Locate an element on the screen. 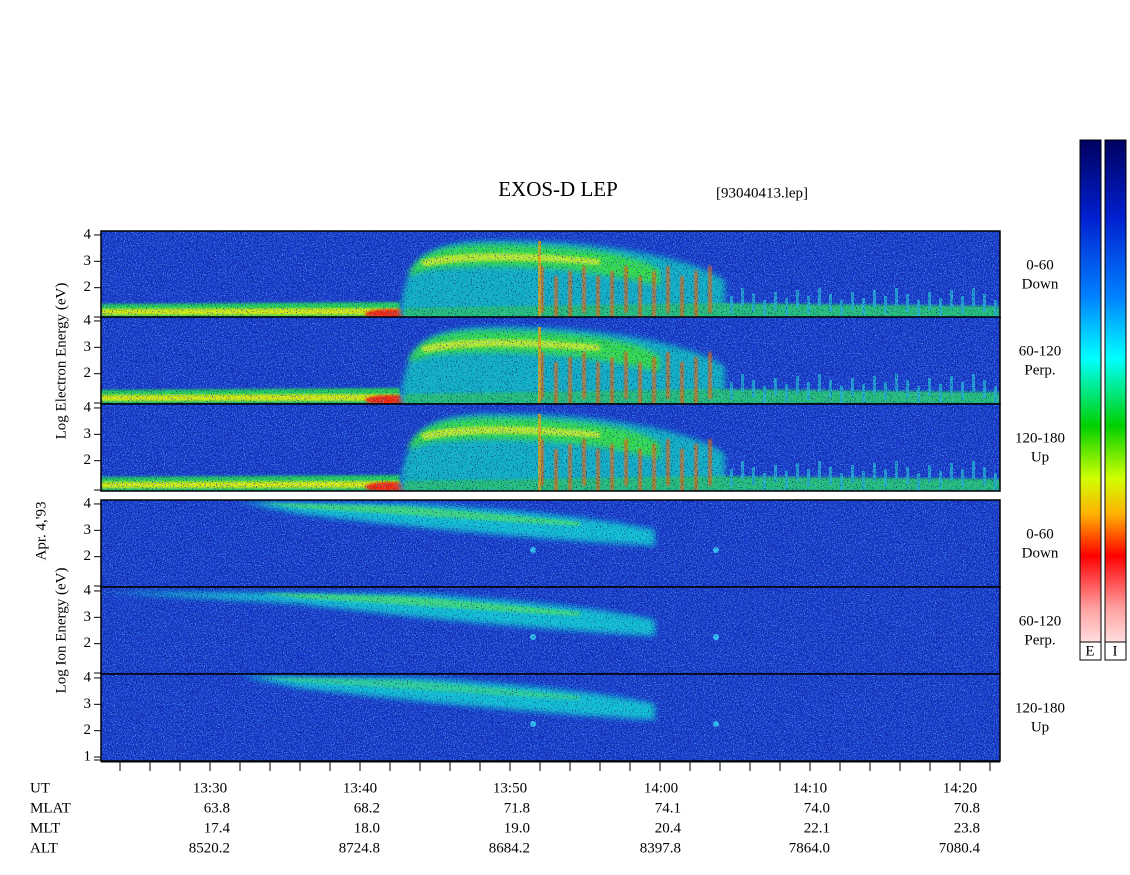  cell: 14:20 is located at coordinates (960, 788).